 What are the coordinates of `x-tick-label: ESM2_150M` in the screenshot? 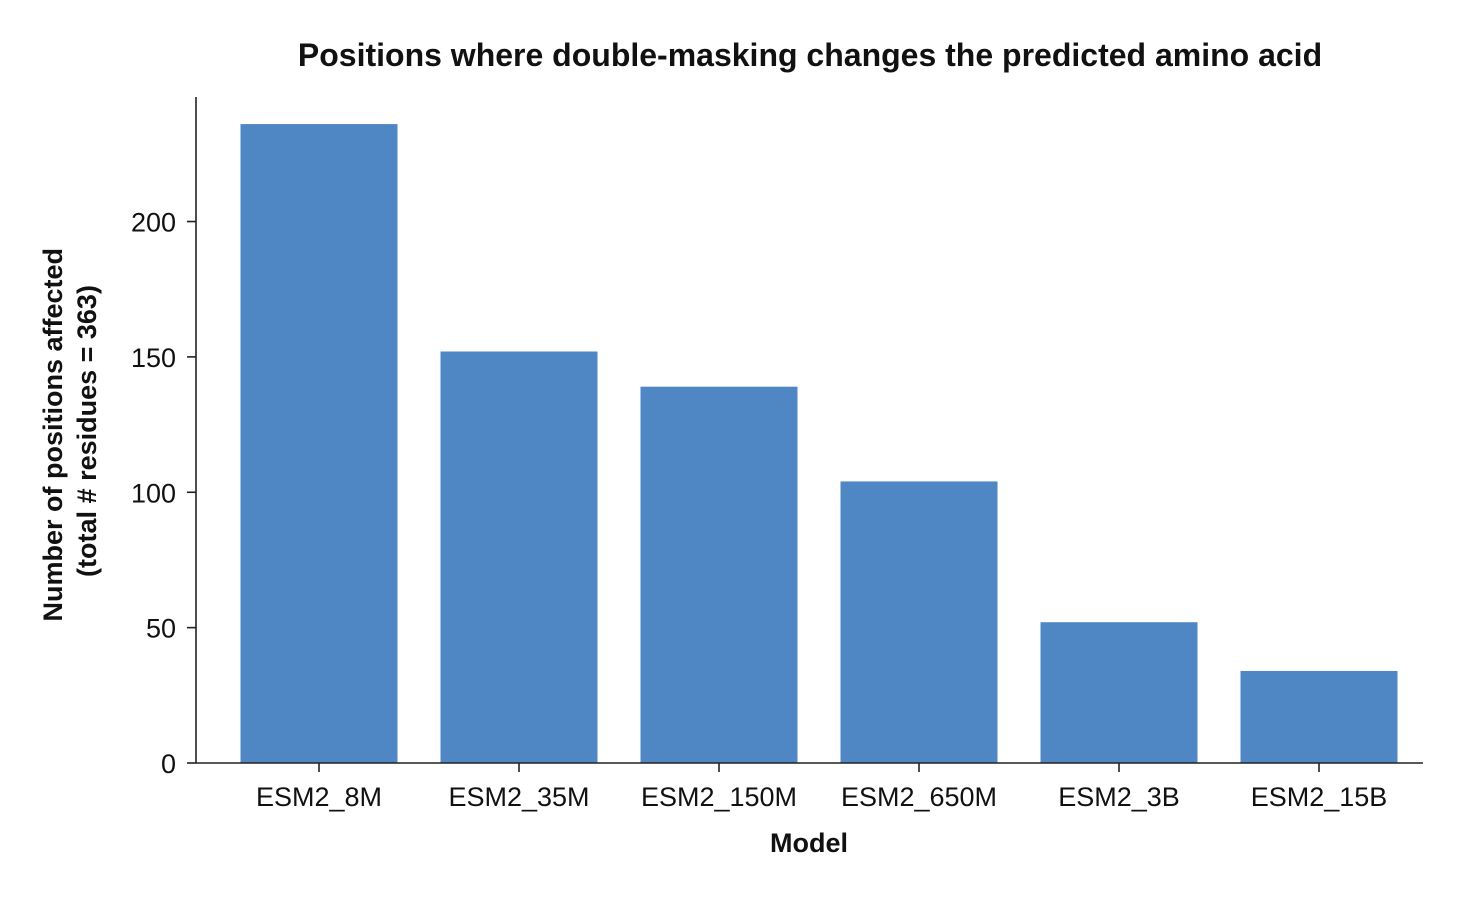 It's located at (719, 797).